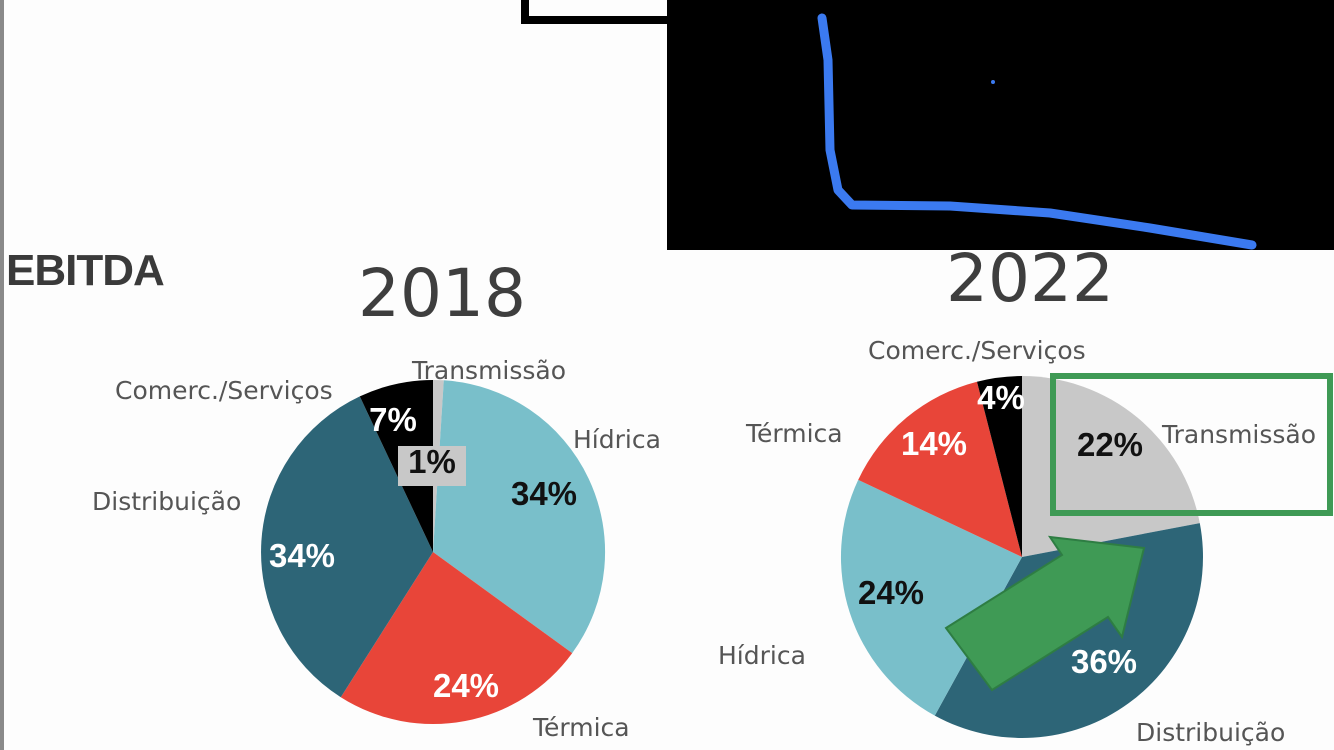 This screenshot has height=750, width=1334. I want to click on pct-label-2022-0: 22%, so click(1110, 444).